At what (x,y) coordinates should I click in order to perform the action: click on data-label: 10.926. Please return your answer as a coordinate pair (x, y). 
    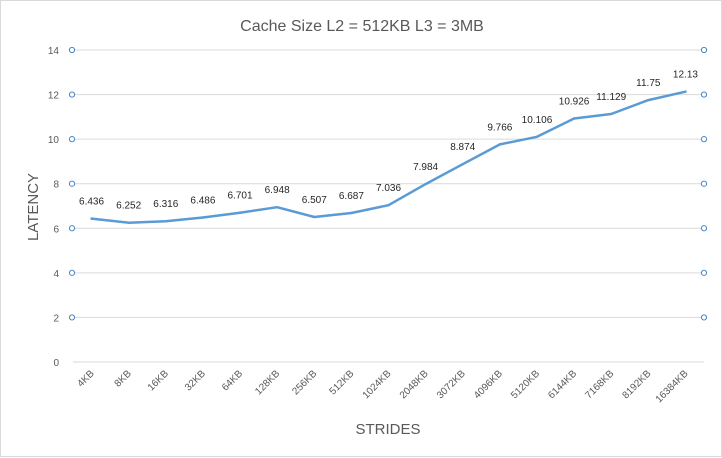
    Looking at the image, I should click on (574, 102).